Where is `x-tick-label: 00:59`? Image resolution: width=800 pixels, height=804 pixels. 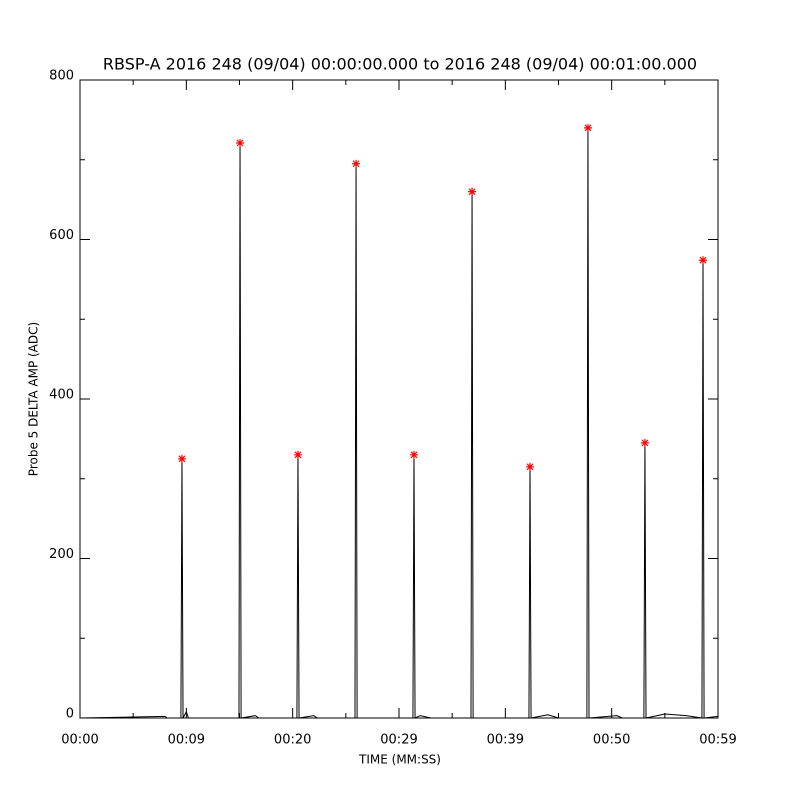 x-tick-label: 00:59 is located at coordinates (717, 740).